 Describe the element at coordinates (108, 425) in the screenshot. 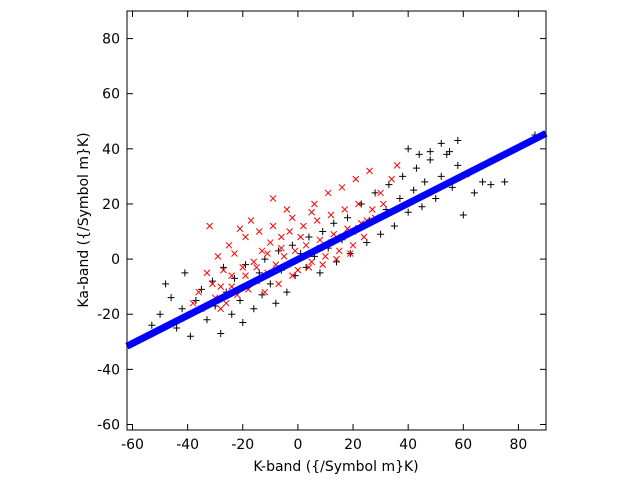

I see `y-tick-label: -60` at that location.